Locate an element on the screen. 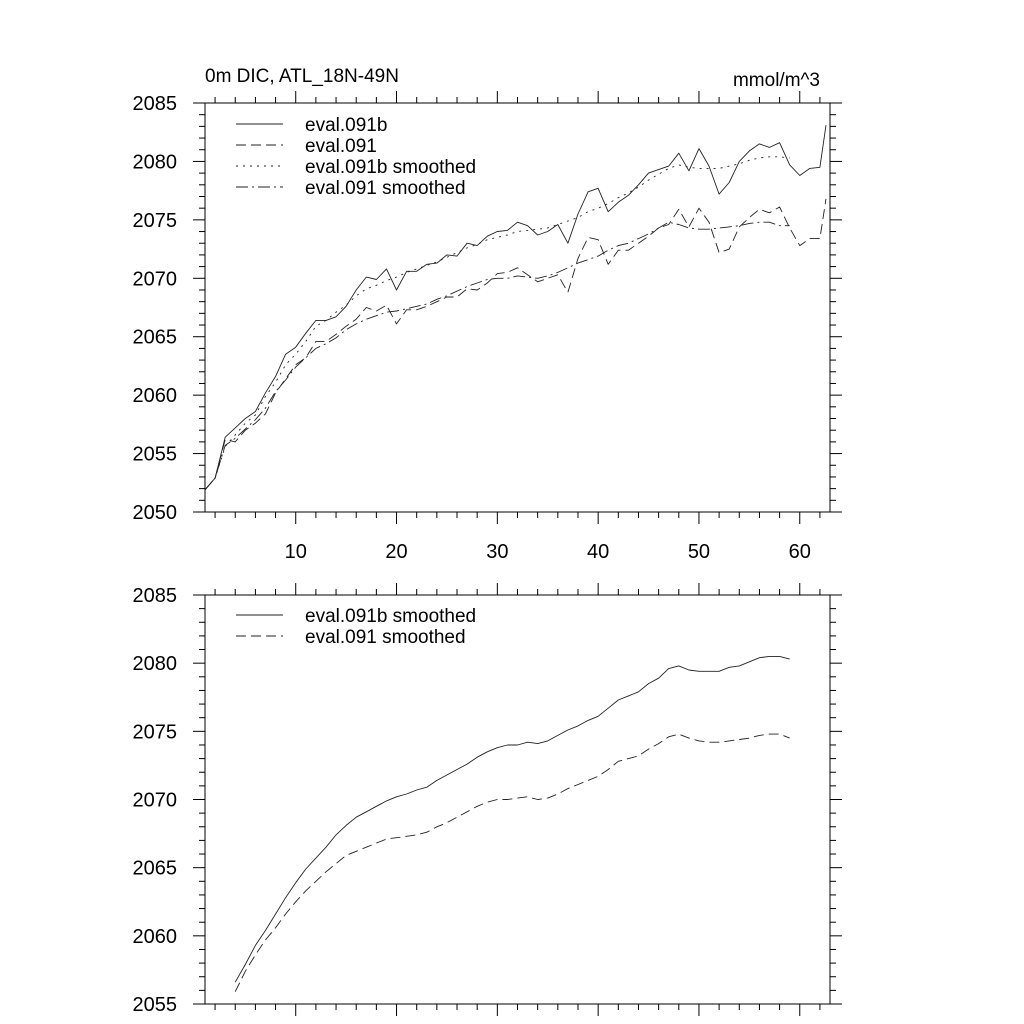 The image size is (1024, 1024). x-tick-label: 40 is located at coordinates (598, 552).